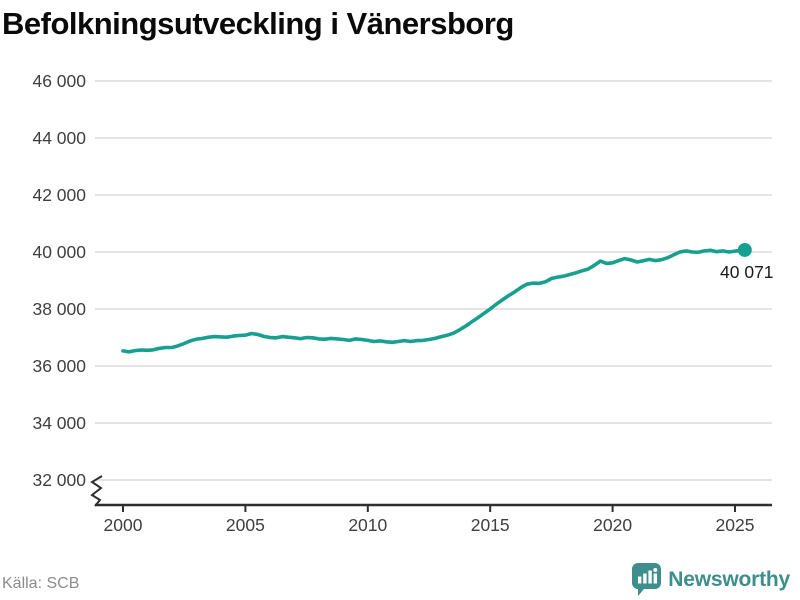 Image resolution: width=800 pixels, height=600 pixels. What do you see at coordinates (647, 579) in the screenshot?
I see `newsworthy-logo-icon` at bounding box center [647, 579].